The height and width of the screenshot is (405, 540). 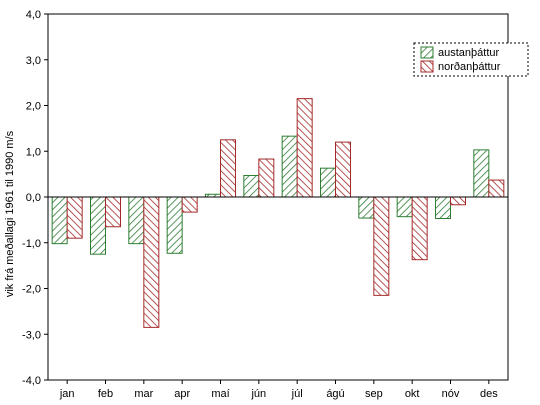 I want to click on bar-austanthattur-apr, so click(x=174, y=225).